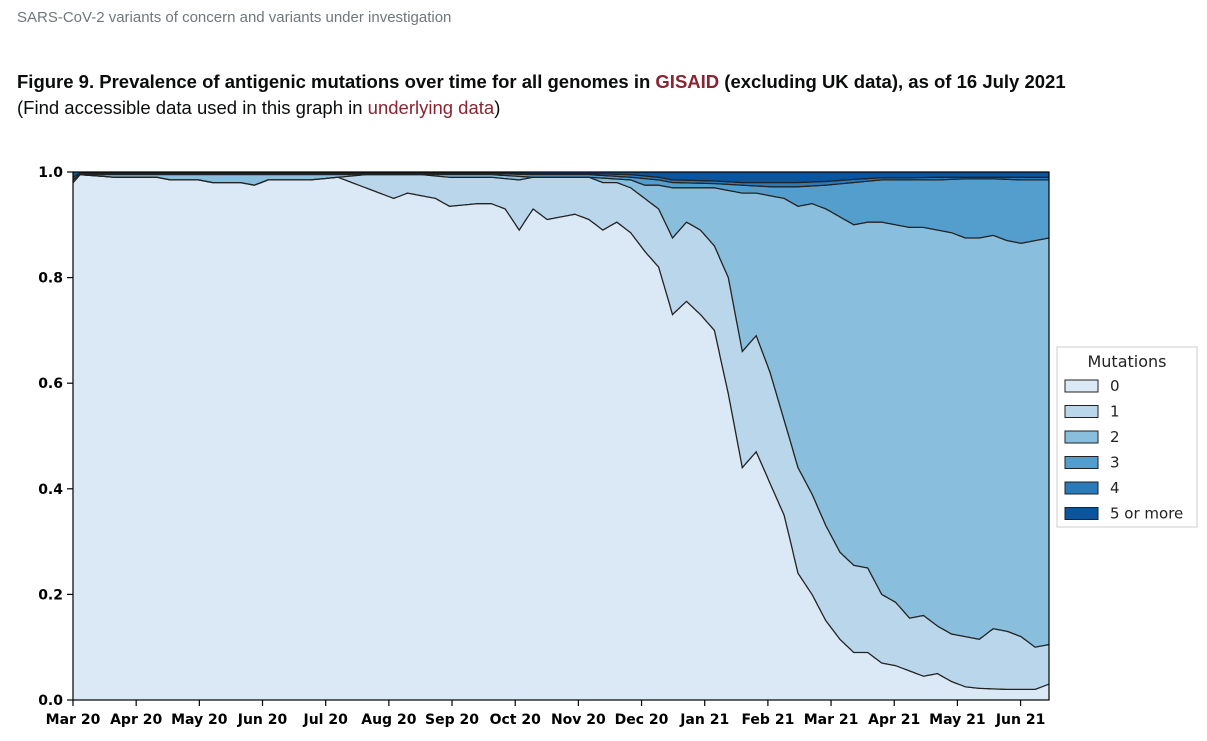 This screenshot has height=741, width=1207. I want to click on x-tick-label: Jan 21, so click(704, 720).